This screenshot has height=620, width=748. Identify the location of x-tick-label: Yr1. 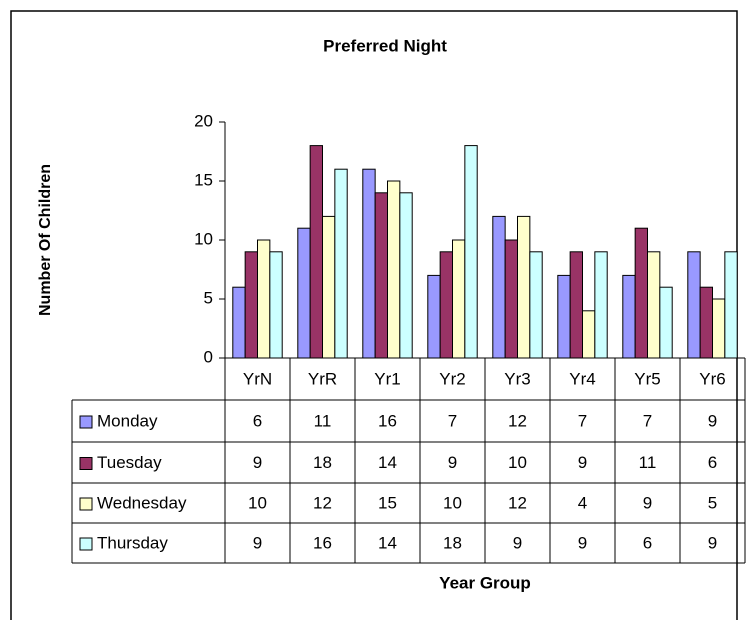
(387, 378).